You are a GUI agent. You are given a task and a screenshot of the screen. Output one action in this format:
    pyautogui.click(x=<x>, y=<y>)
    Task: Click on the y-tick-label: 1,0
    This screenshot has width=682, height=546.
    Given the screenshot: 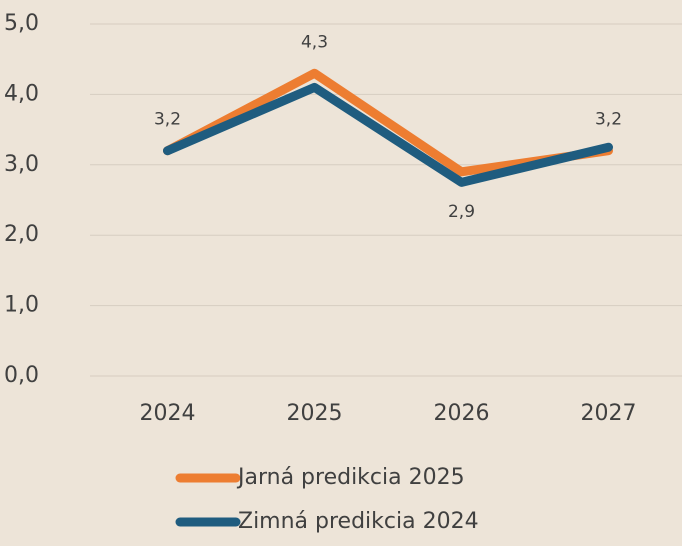 What is the action you would take?
    pyautogui.click(x=21, y=305)
    